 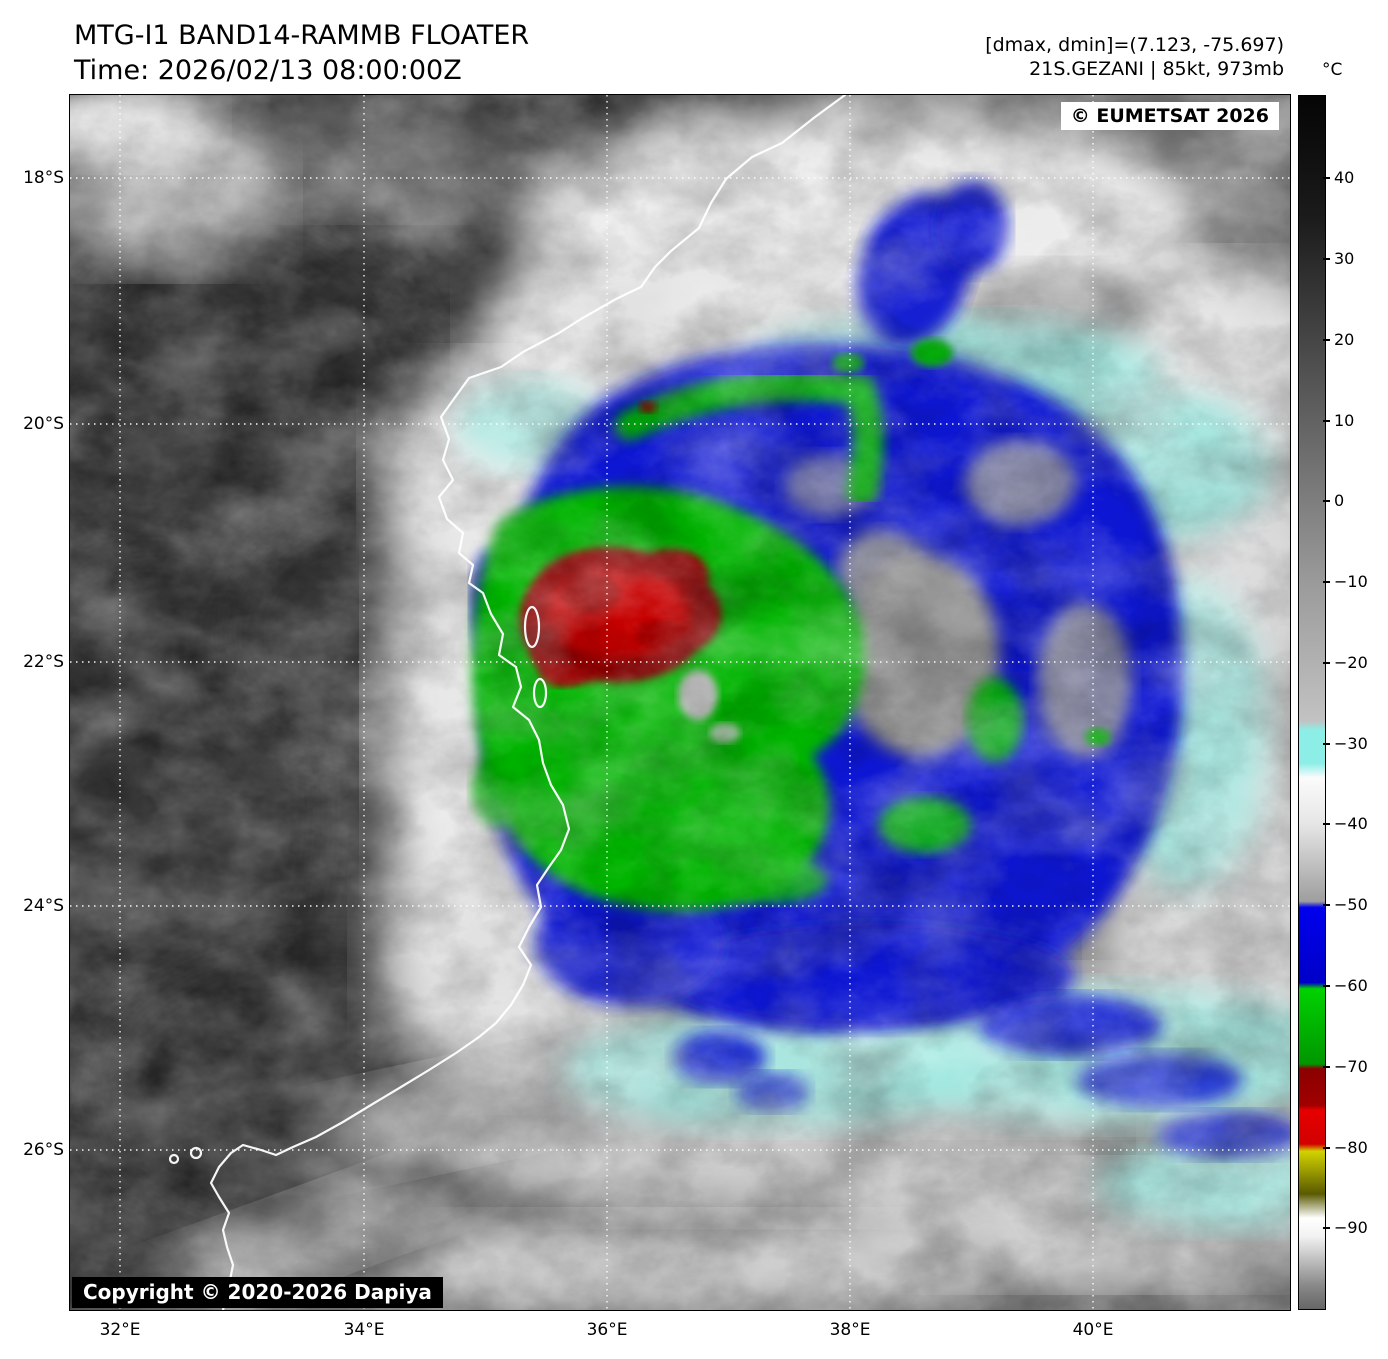 What do you see at coordinates (43, 178) in the screenshot?
I see `lat-label-18s: 18°S` at bounding box center [43, 178].